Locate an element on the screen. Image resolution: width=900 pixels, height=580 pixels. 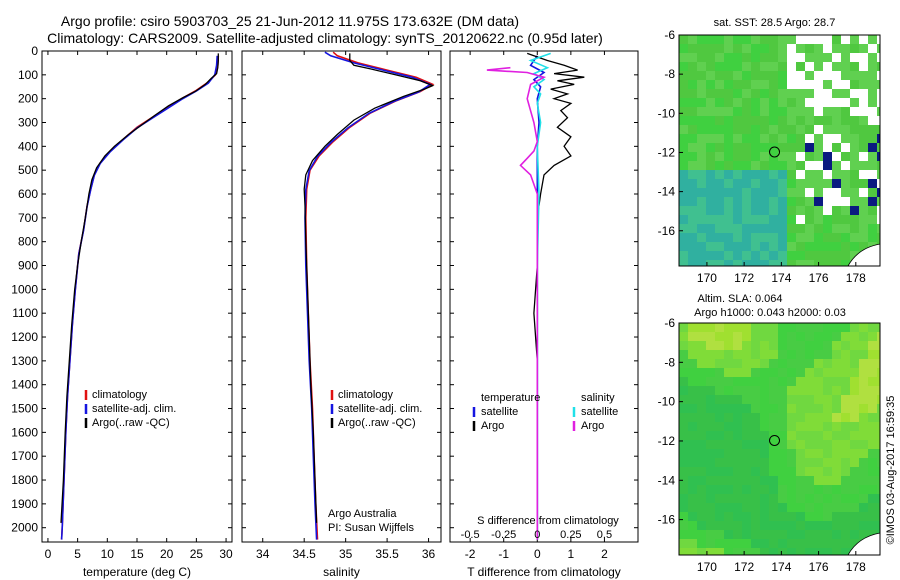
lon-tick-label: 174 is located at coordinates (781, 278).